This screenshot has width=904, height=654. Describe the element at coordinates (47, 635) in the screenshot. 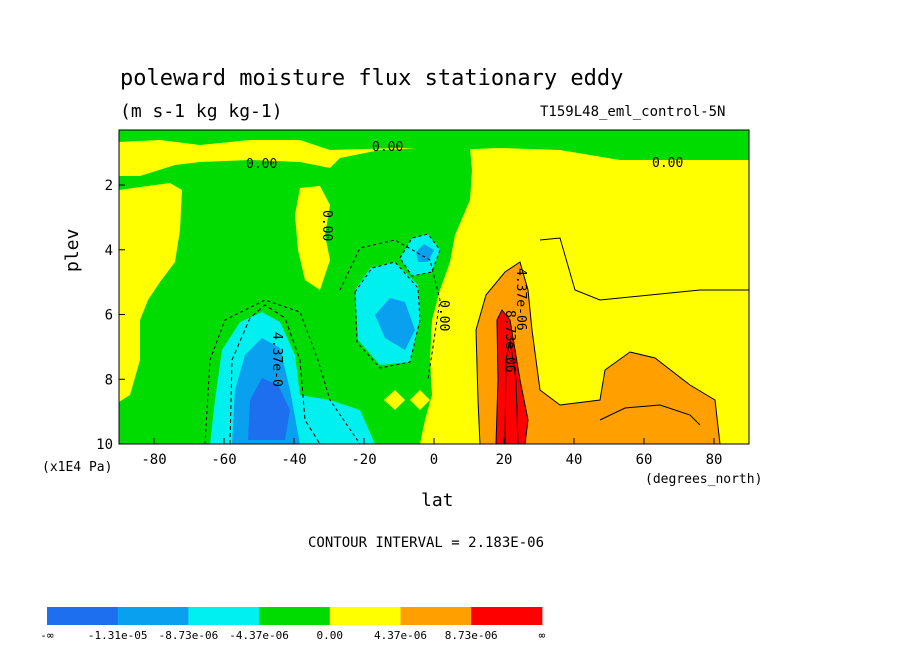

I see `colorbar-label: -∞` at that location.